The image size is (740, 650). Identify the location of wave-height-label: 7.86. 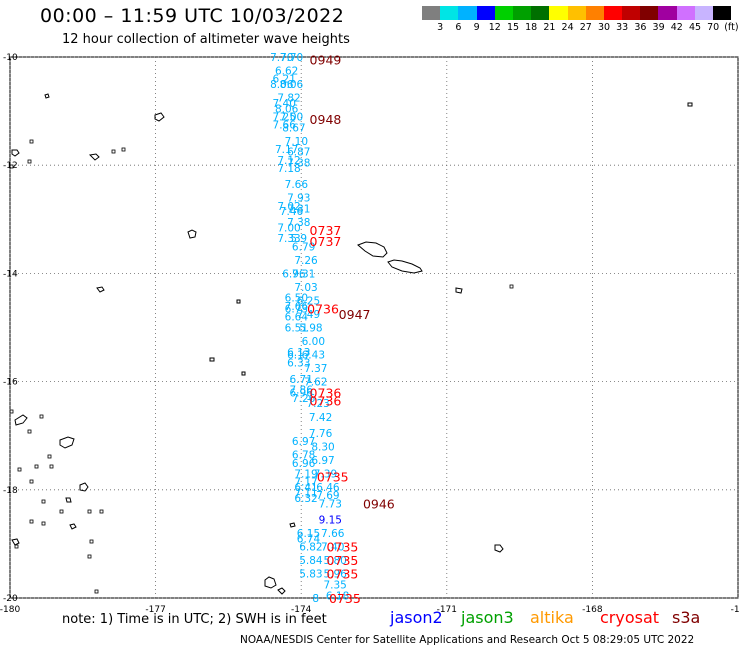
(302, 391).